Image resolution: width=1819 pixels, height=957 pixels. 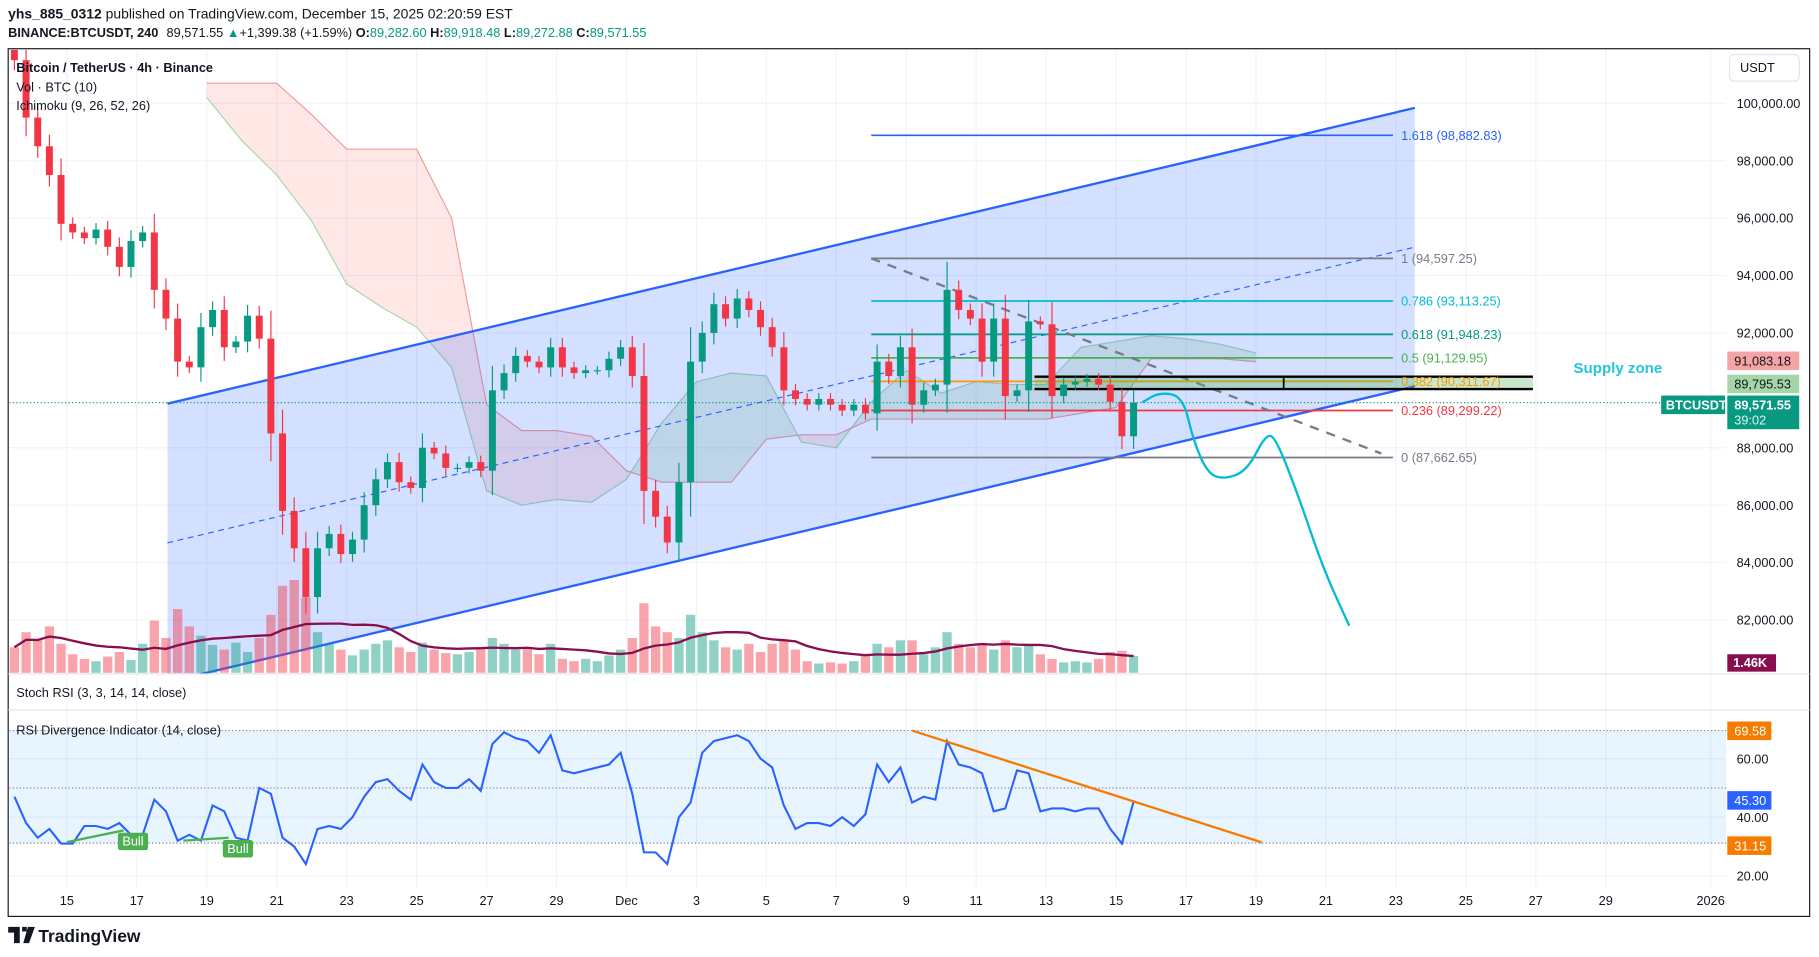 What do you see at coordinates (101, 692) in the screenshot?
I see `legend-stoch-rsi: Stoch RSI (3, 3, 14, 14, close)` at bounding box center [101, 692].